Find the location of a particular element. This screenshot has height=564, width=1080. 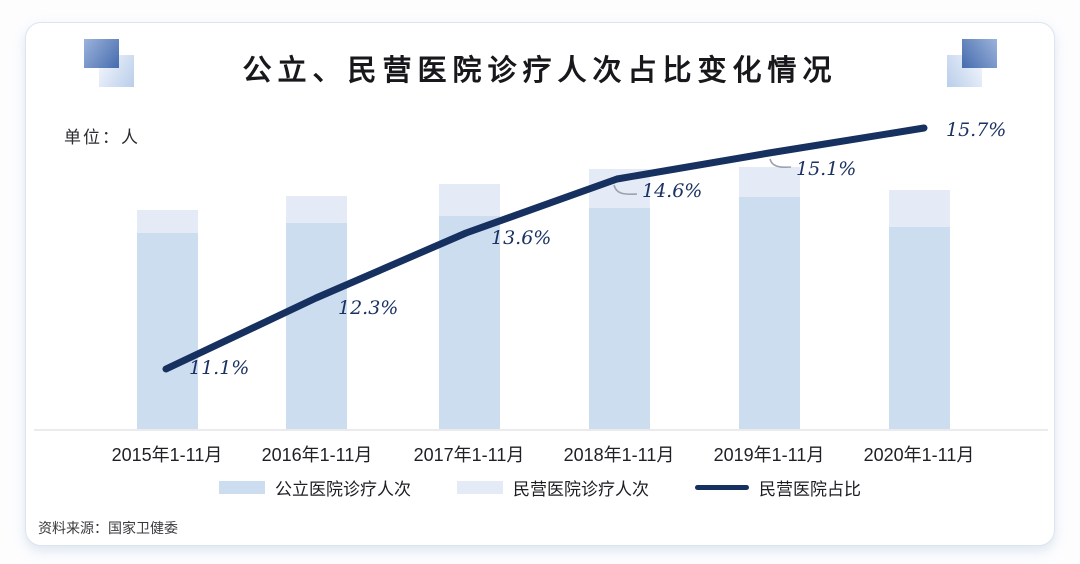

bar-private-2016年1-11月 is located at coordinates (316, 209).